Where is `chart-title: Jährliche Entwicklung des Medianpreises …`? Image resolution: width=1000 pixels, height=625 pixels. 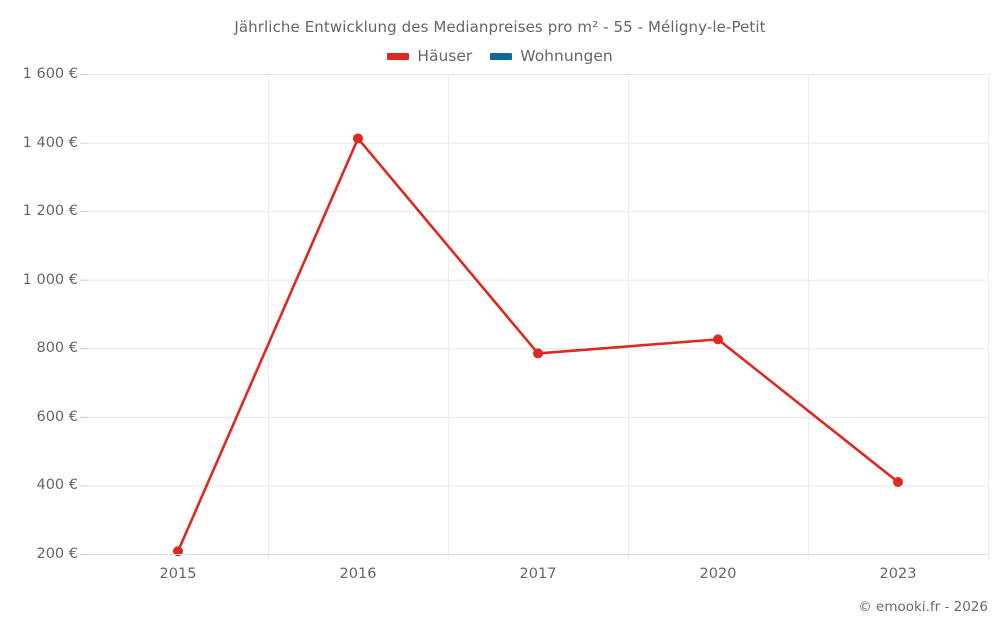
chart-title: Jährliche Entwicklung des Medianpreises … is located at coordinates (500, 27).